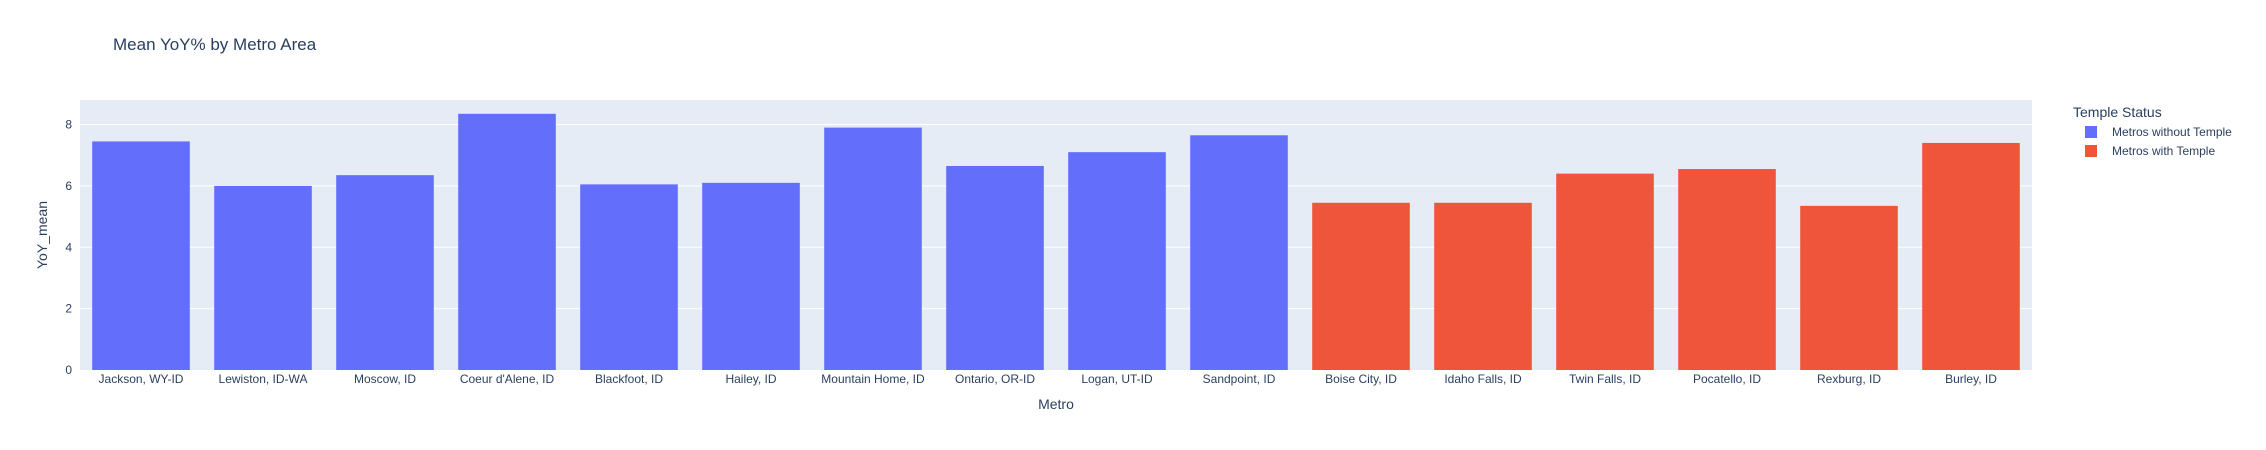  I want to click on x-tick-label: Blackfoot, ID, so click(629, 379).